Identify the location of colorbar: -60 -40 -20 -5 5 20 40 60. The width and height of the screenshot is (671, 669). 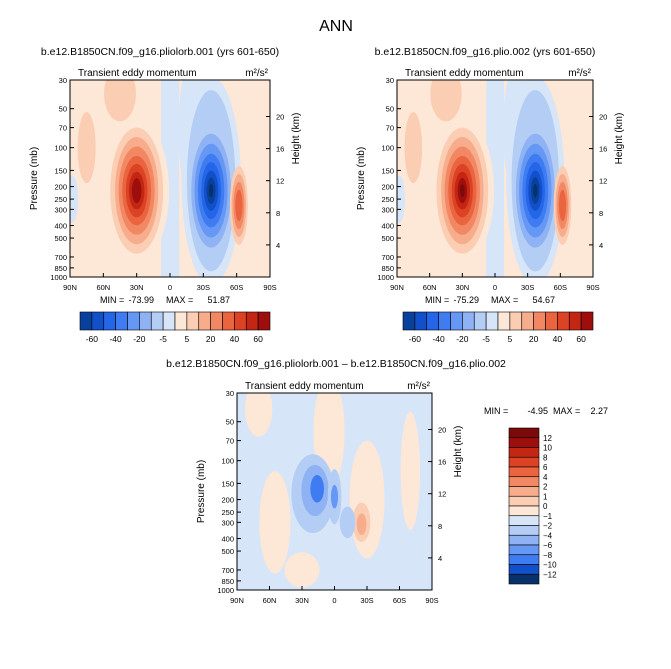
(175, 327).